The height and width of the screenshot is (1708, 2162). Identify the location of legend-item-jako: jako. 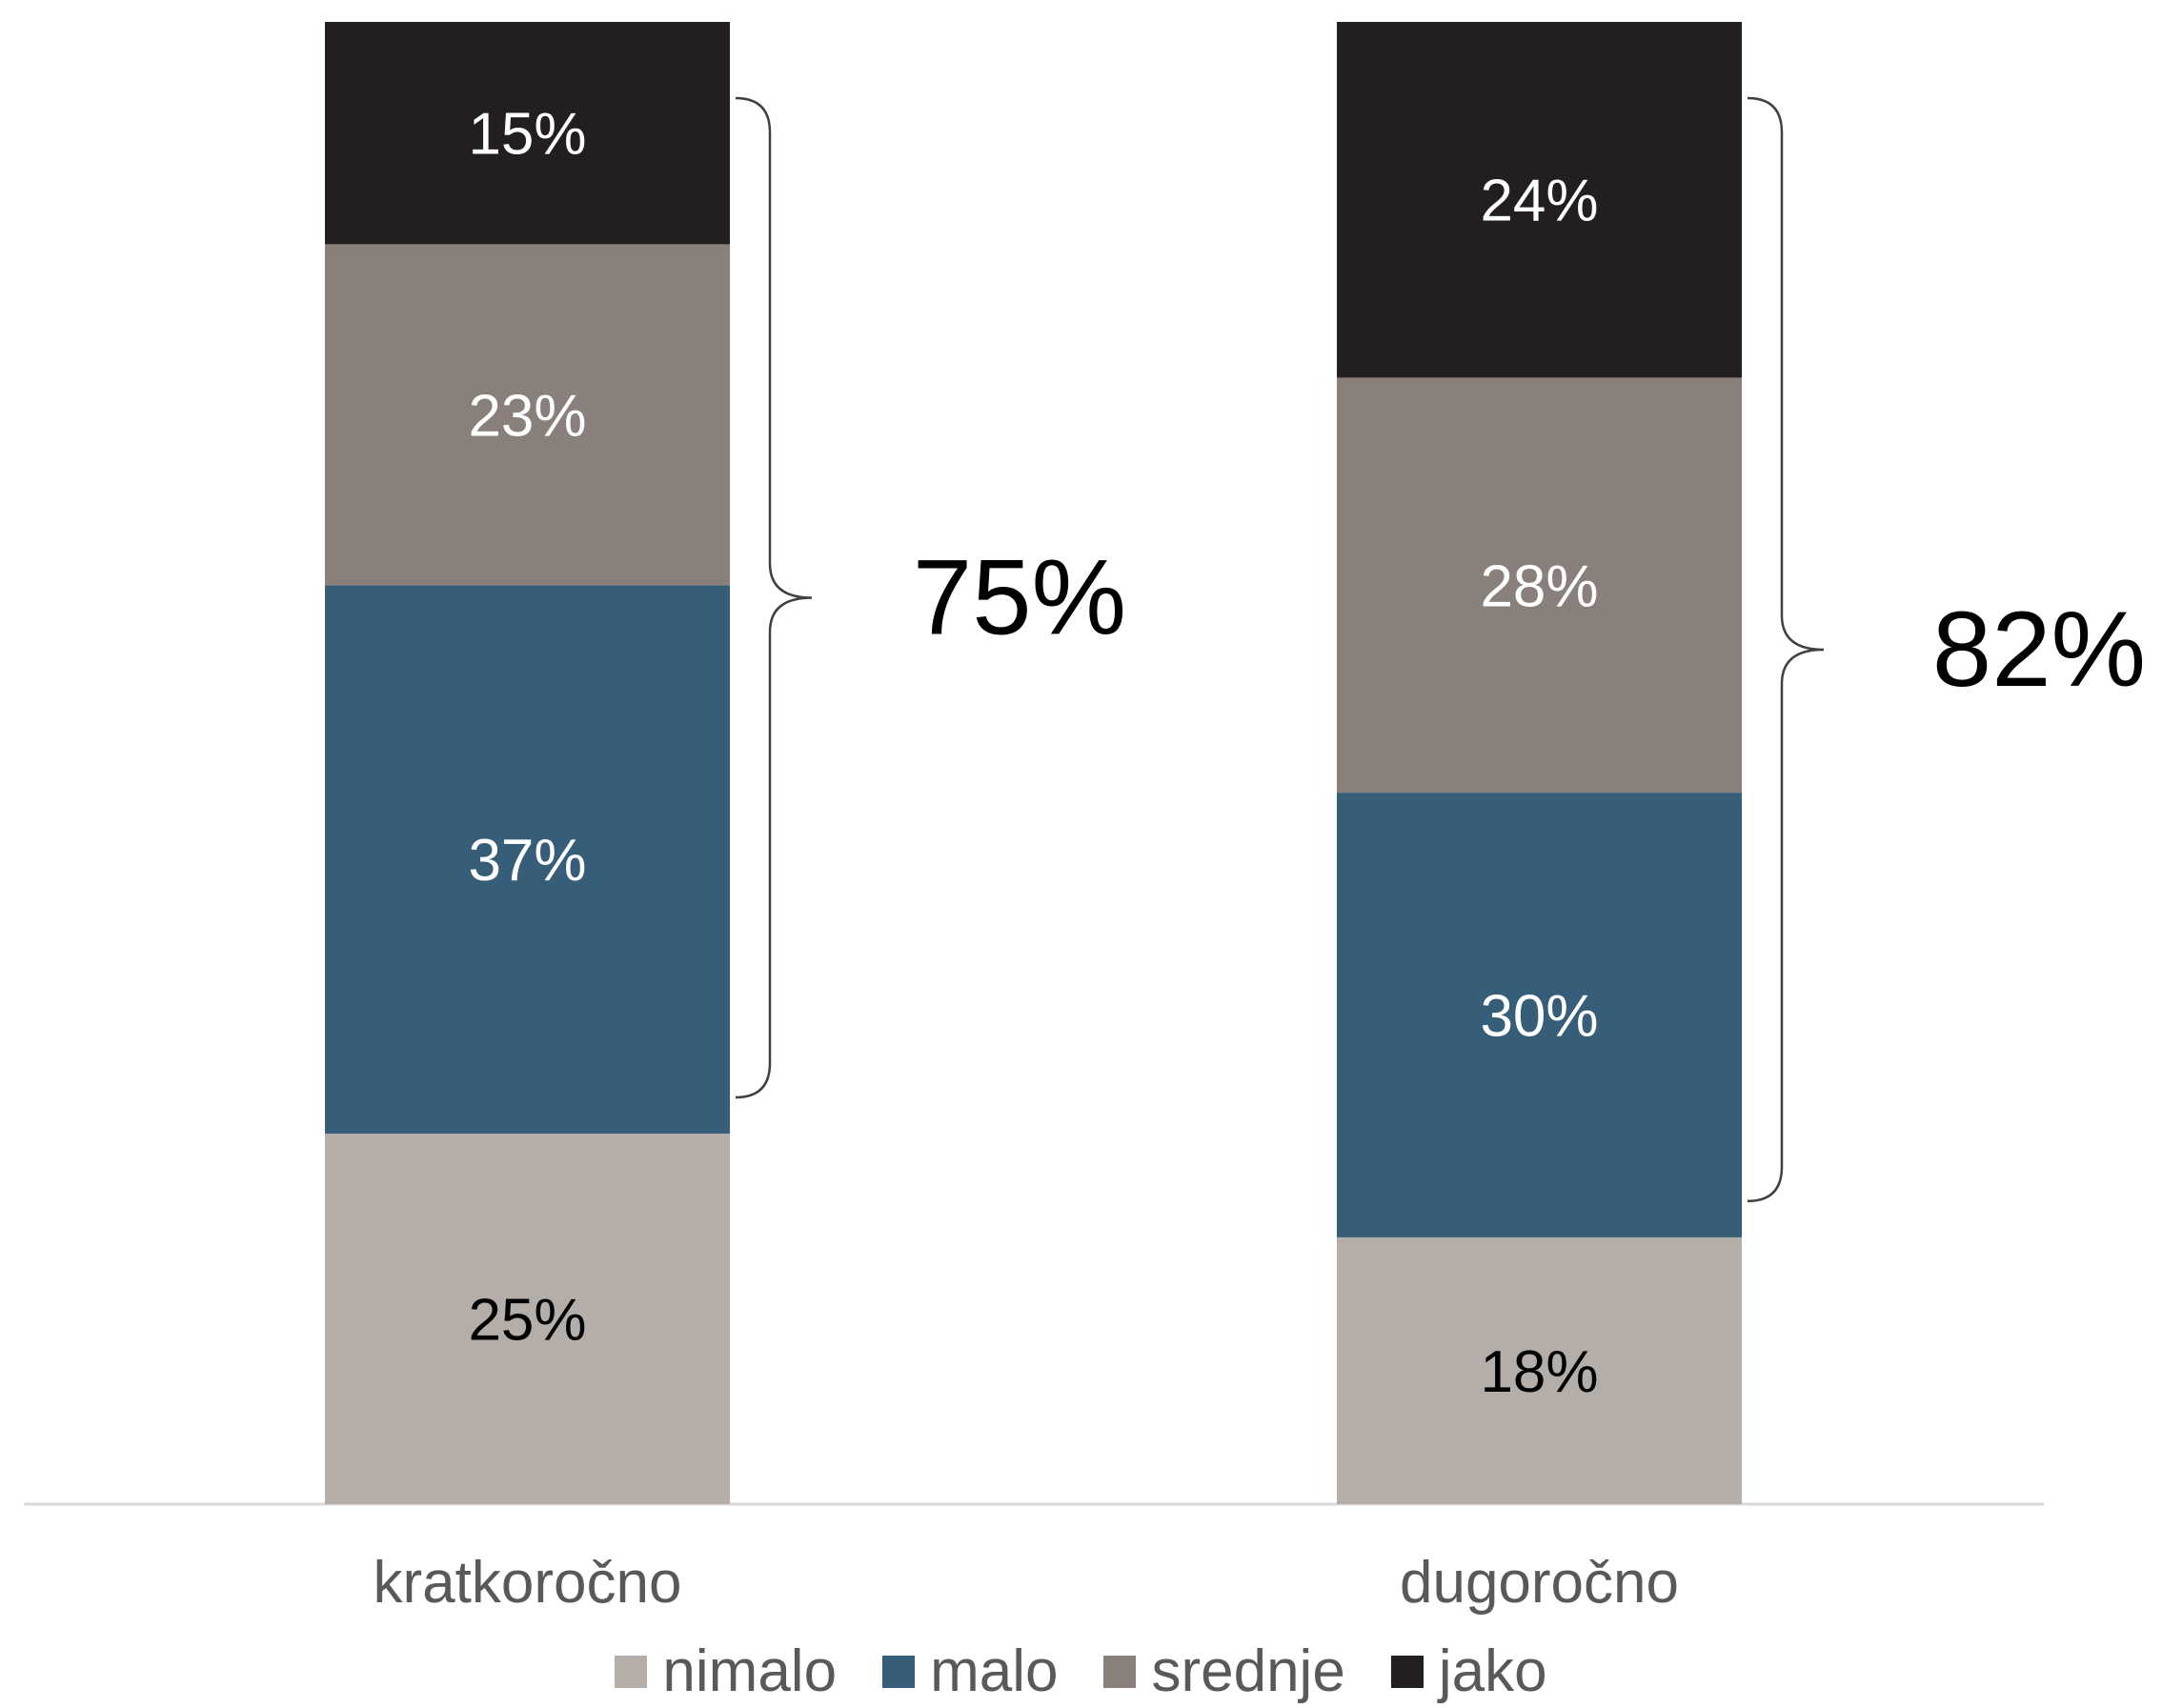
(1468, 1671).